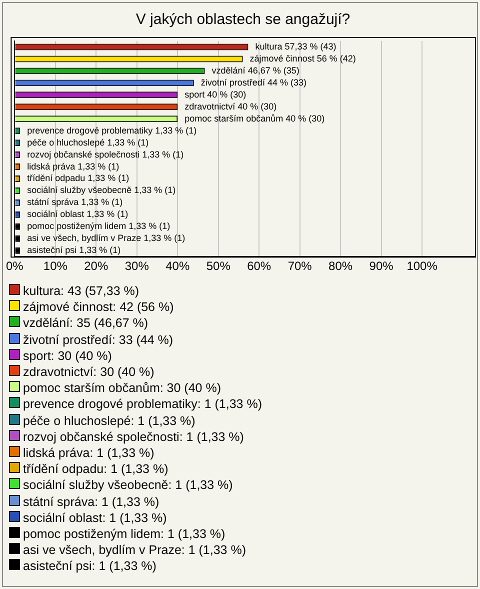  I want to click on data-label: vzdělání 46,67 % (35), so click(256, 70).